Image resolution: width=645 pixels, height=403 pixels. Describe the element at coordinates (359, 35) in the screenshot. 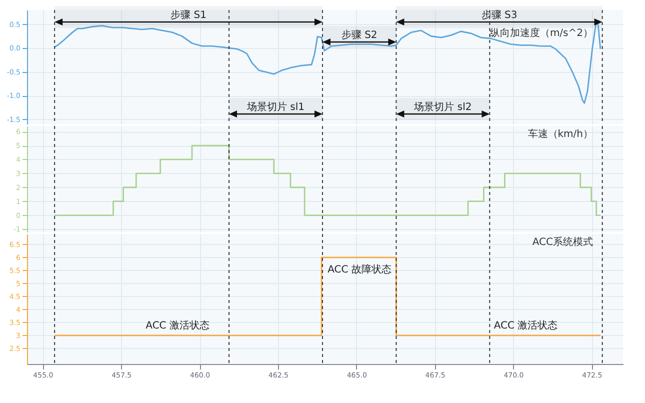

I see `band-label: 步骤 S2` at that location.